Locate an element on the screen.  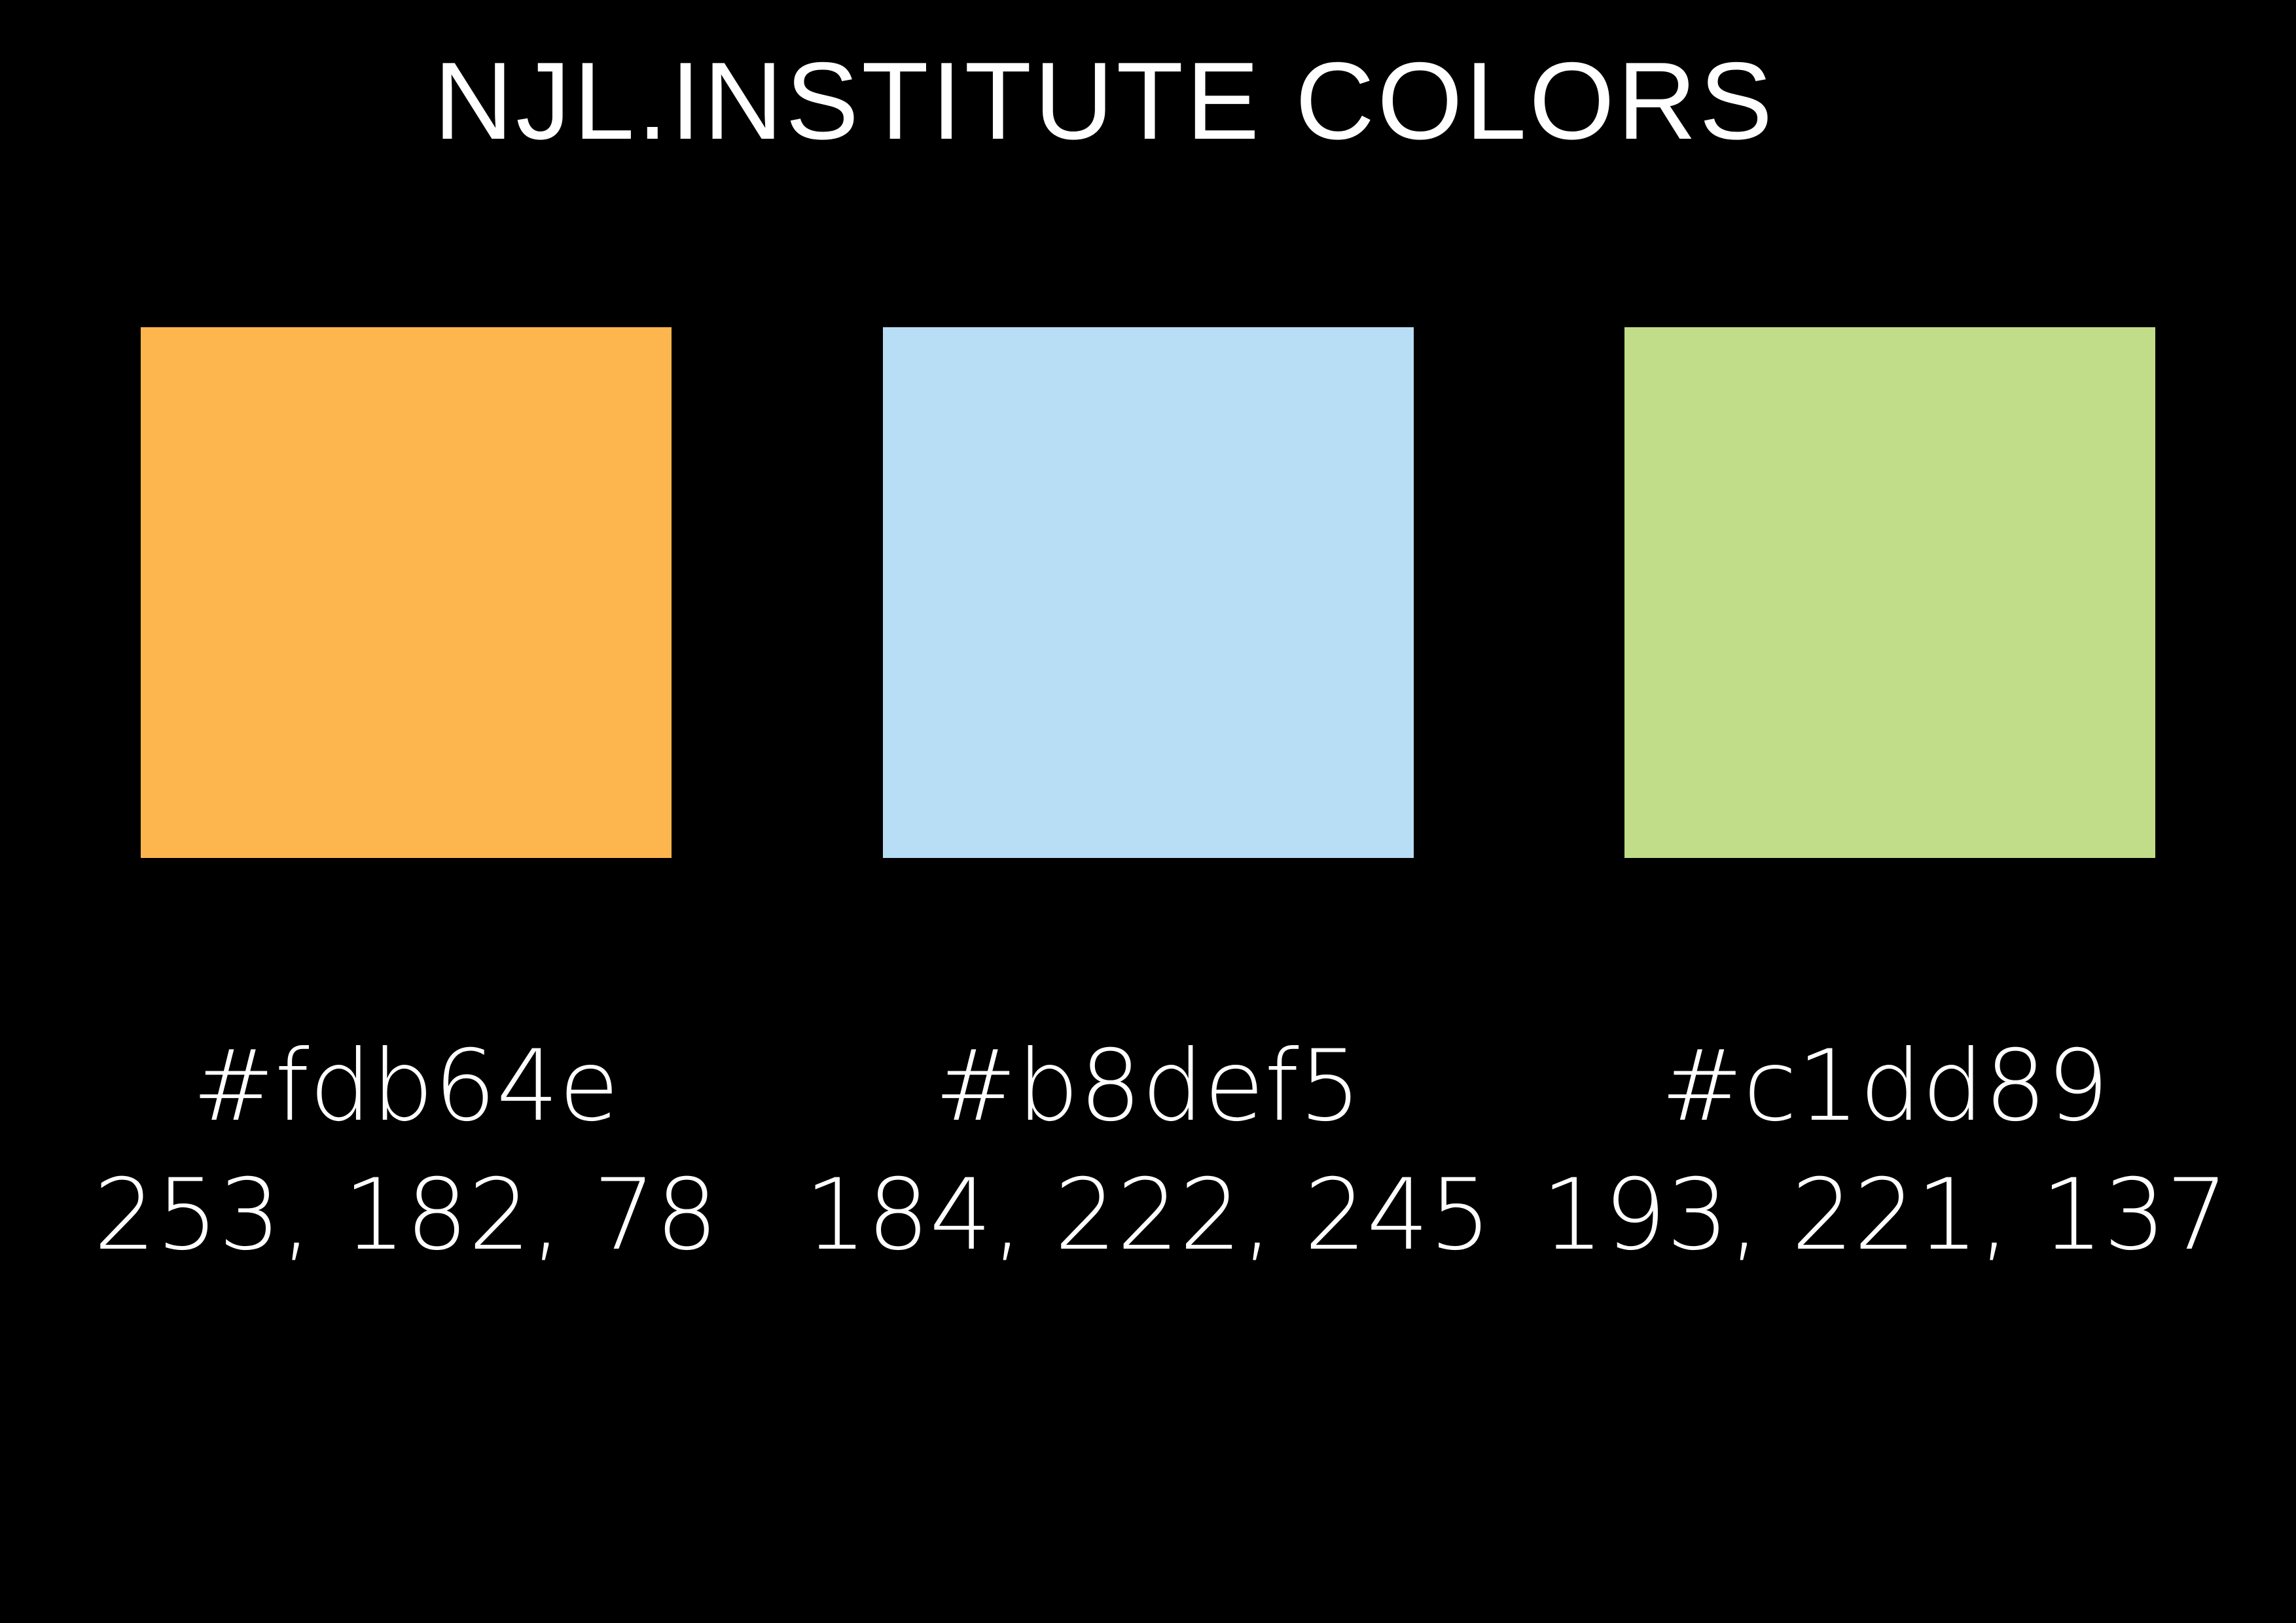
swatch-hex-label: #fdb64e is located at coordinates (406, 1086).